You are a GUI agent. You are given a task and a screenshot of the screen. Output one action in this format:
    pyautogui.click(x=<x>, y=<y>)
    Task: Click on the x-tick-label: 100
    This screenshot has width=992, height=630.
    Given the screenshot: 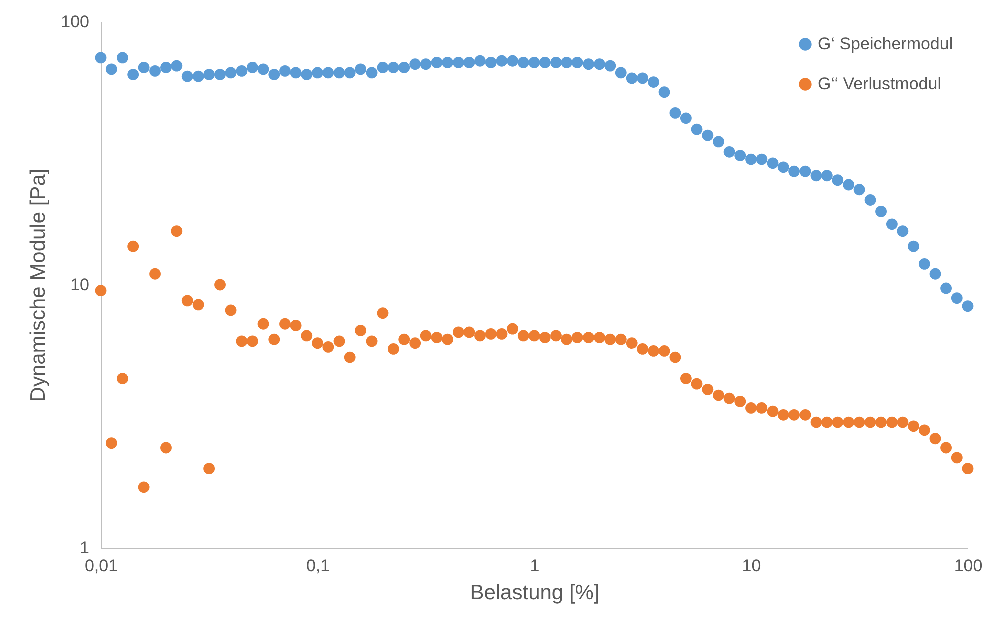 What is the action you would take?
    pyautogui.click(x=968, y=566)
    